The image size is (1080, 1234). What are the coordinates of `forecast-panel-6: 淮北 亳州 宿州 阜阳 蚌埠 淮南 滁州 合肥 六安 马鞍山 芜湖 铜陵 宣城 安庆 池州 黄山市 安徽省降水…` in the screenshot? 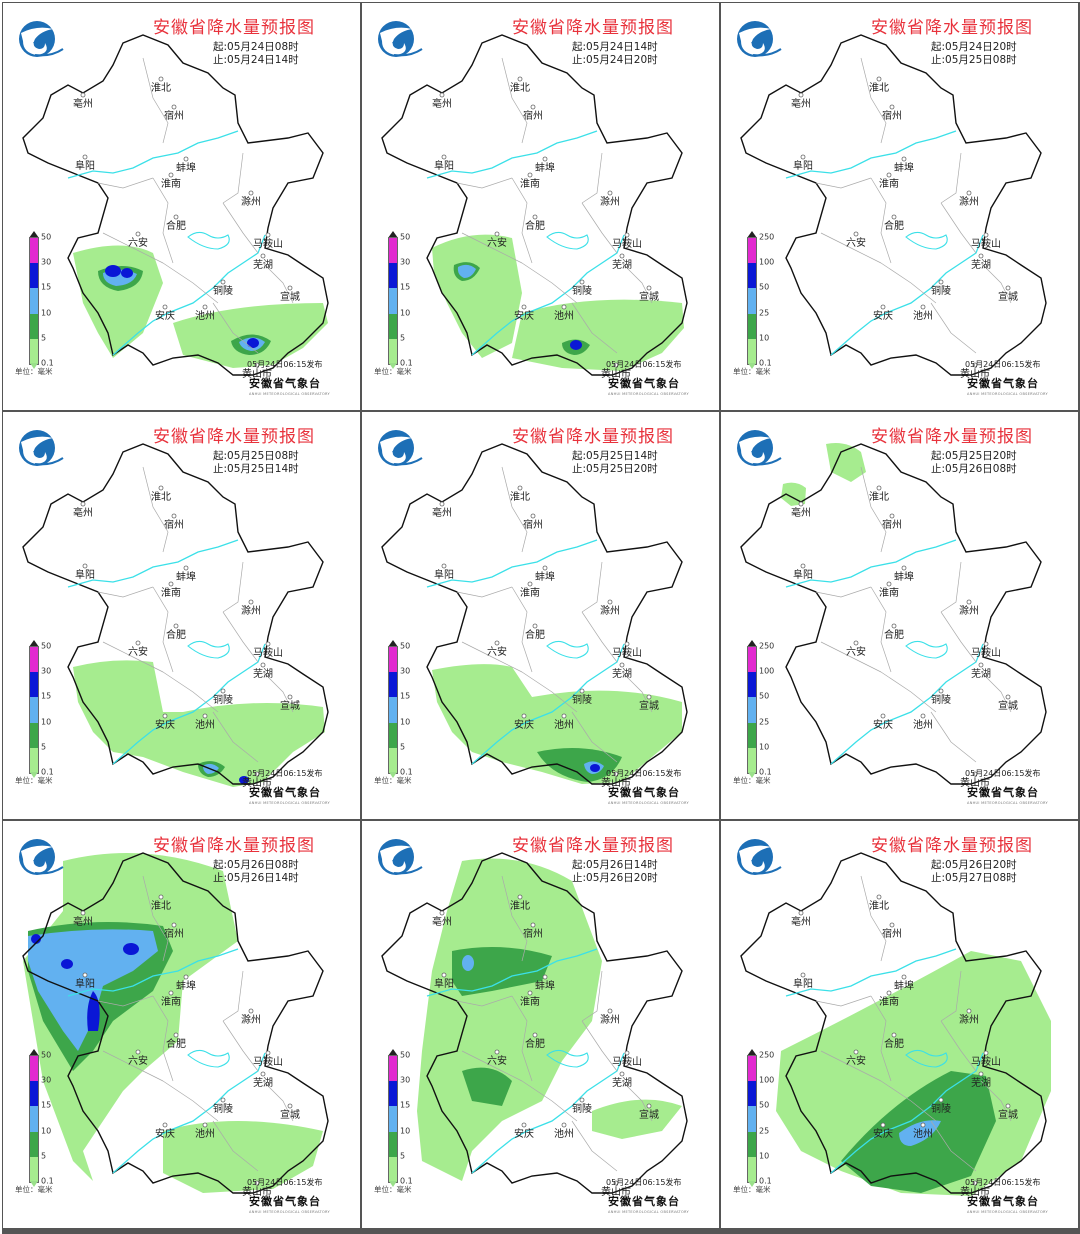 It's located at (899, 615).